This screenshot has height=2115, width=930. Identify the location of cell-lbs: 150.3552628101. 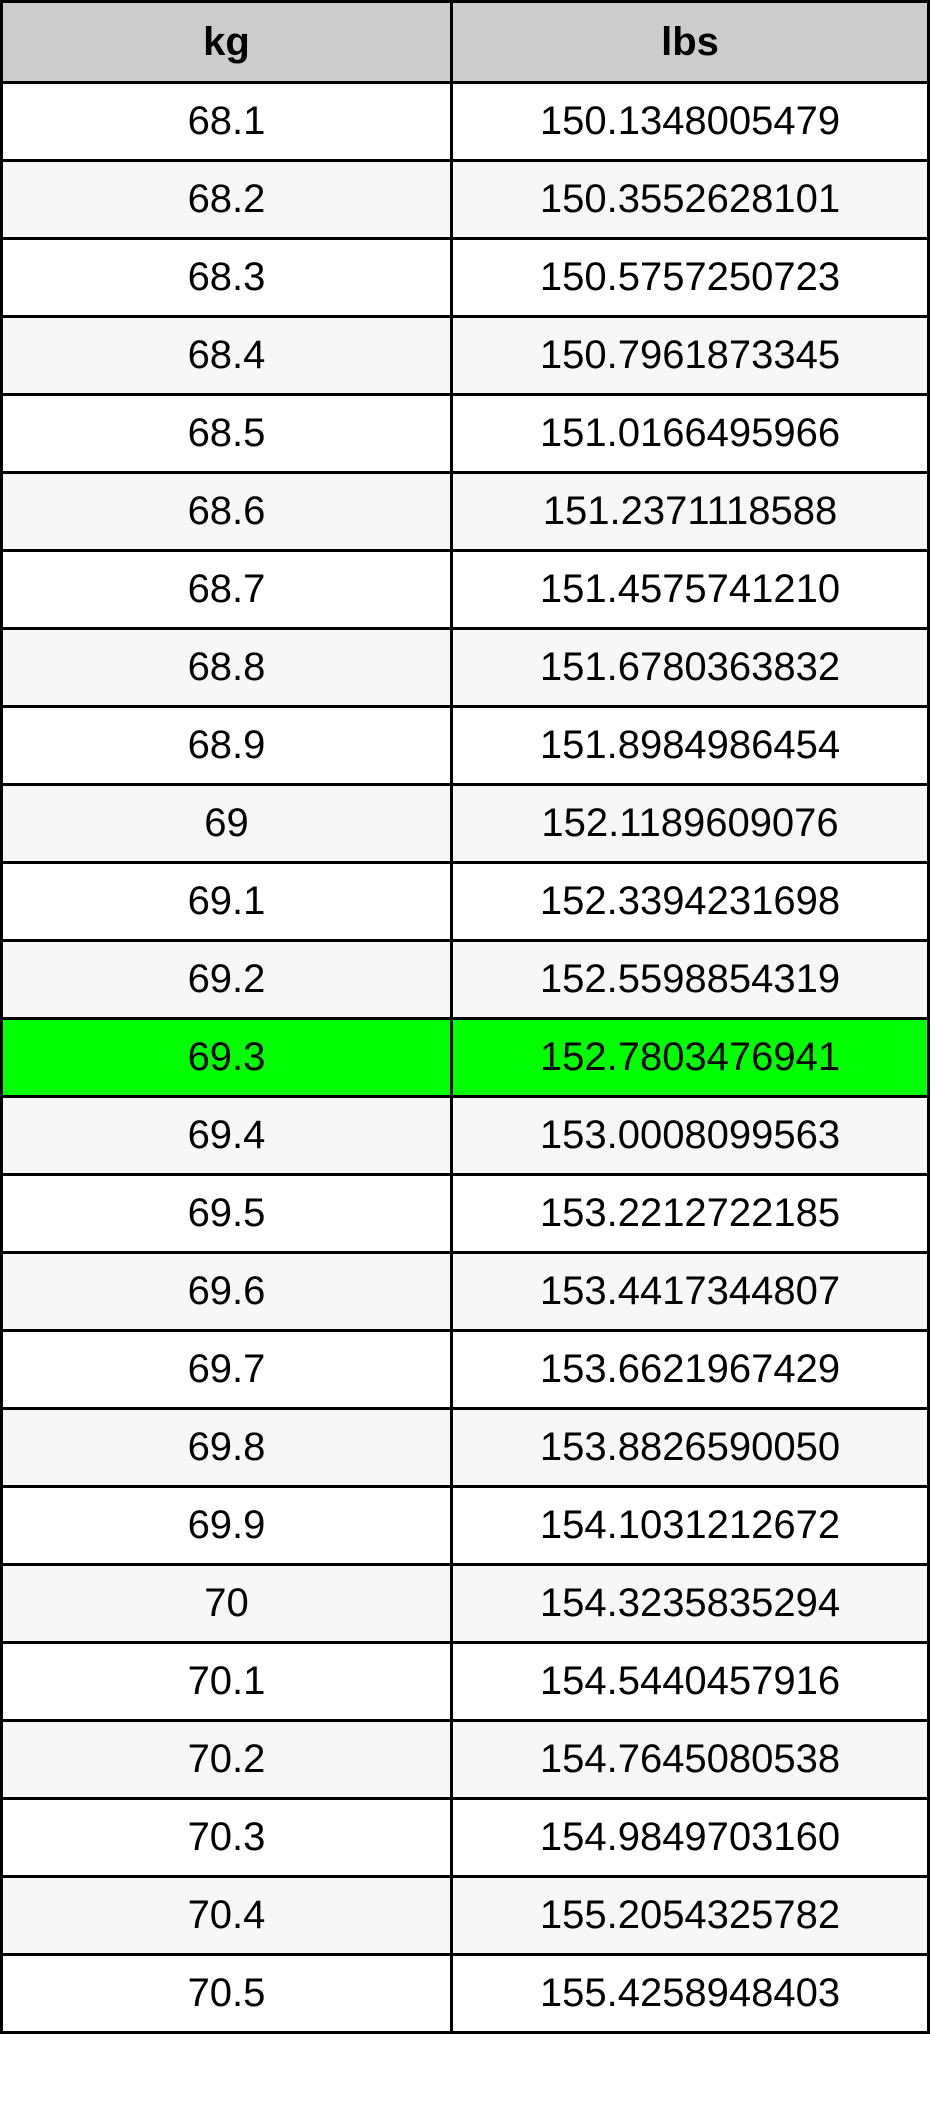
(690, 199).